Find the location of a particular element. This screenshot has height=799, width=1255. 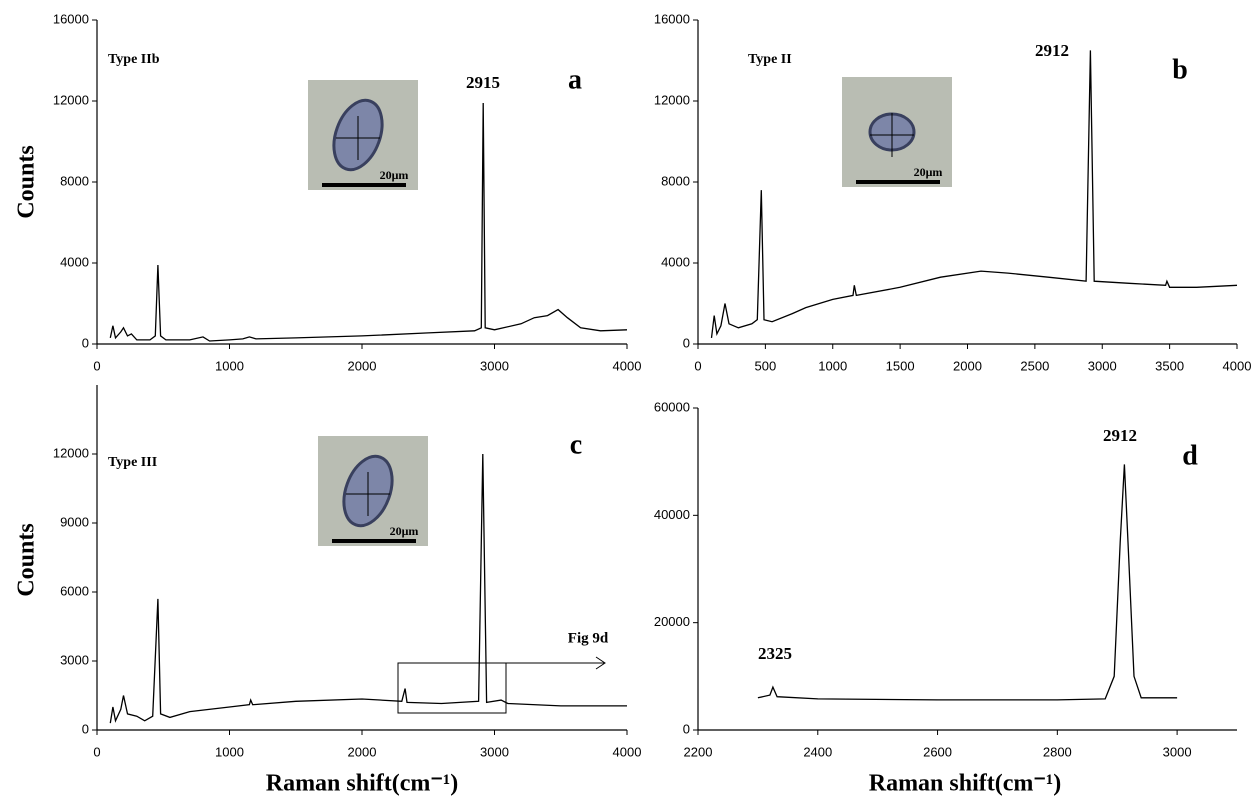

x-tick-label: 2200 is located at coordinates (698, 751).